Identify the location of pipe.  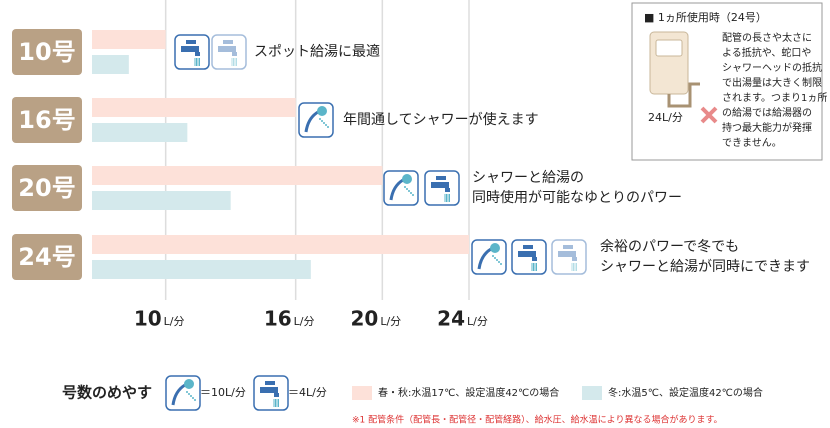
(683, 95).